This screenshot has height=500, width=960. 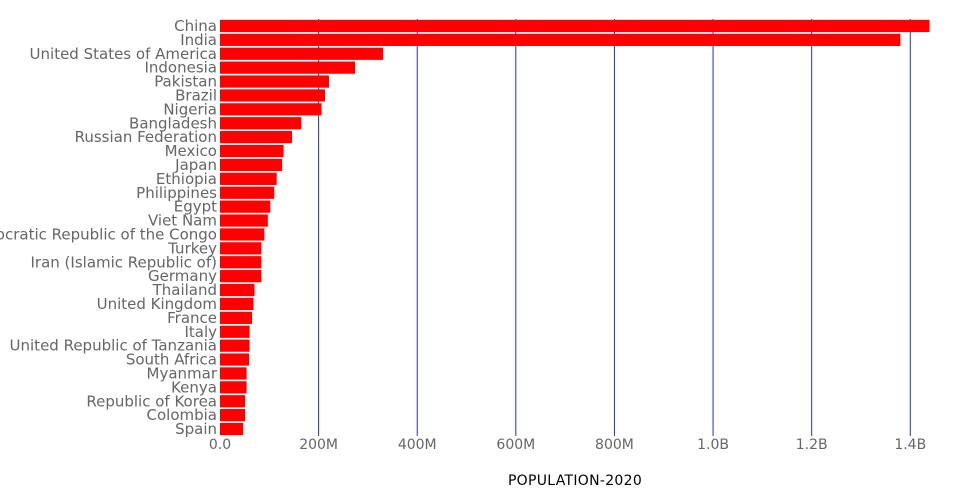 What do you see at coordinates (614, 445) in the screenshot?
I see `x-tick-label: 800M` at bounding box center [614, 445].